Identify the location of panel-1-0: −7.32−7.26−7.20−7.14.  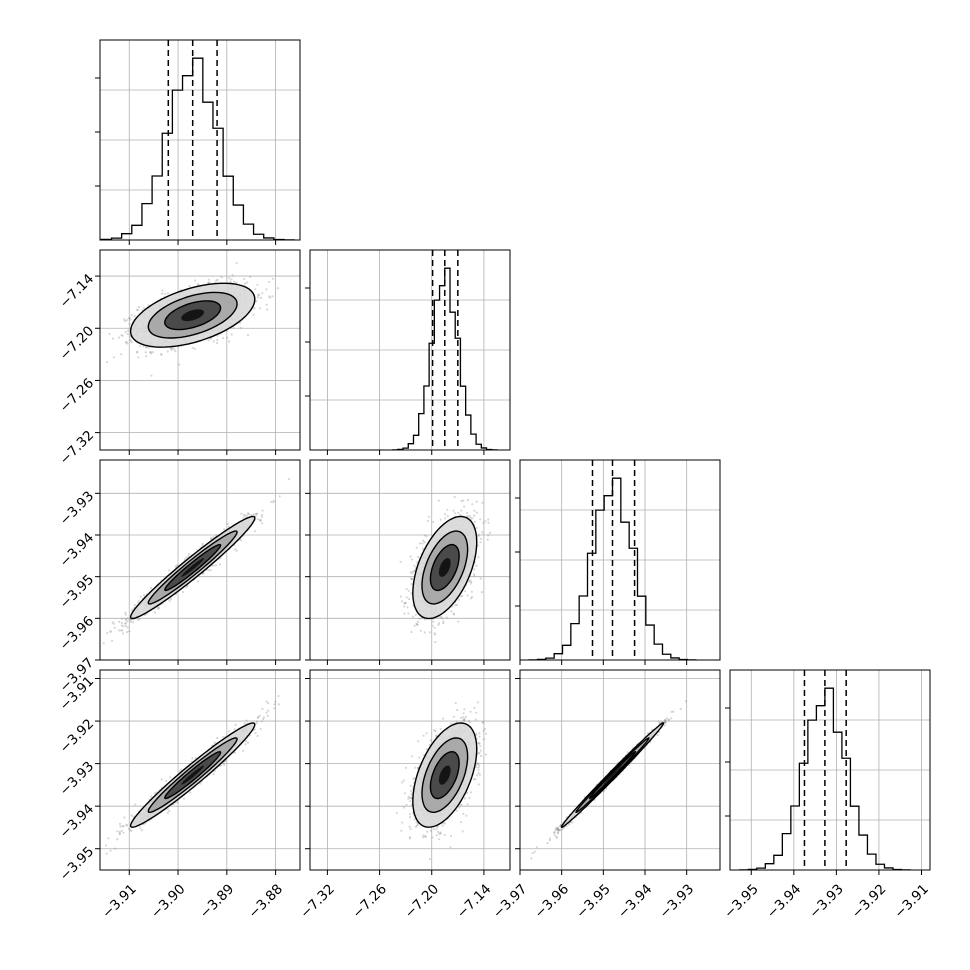
(179, 358).